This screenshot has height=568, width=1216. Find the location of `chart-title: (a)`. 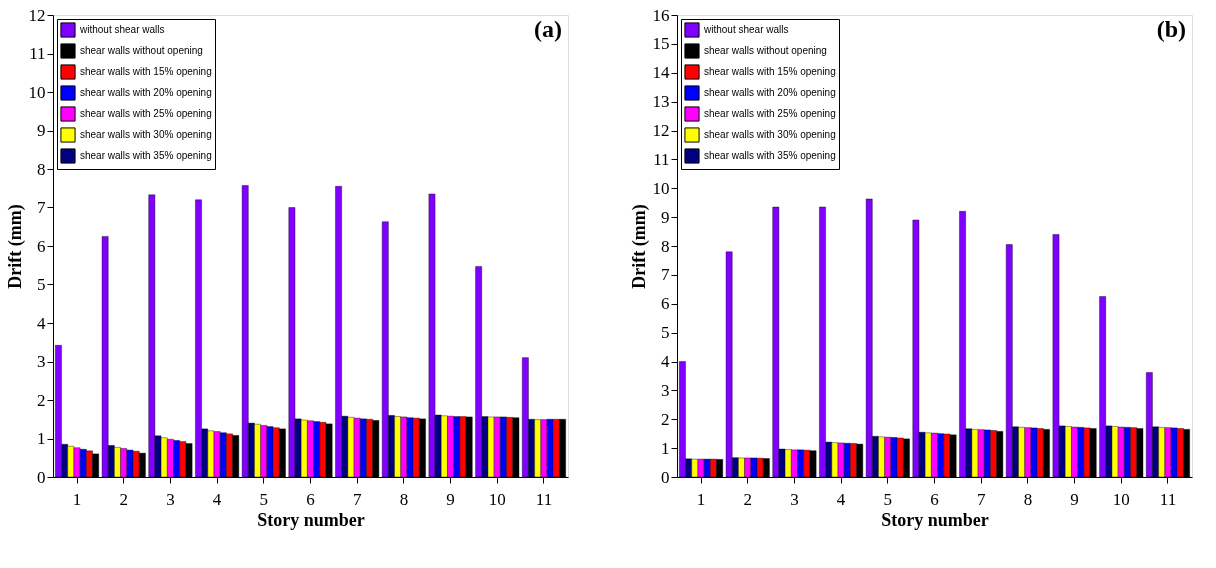

chart-title: (a) is located at coordinates (548, 29).